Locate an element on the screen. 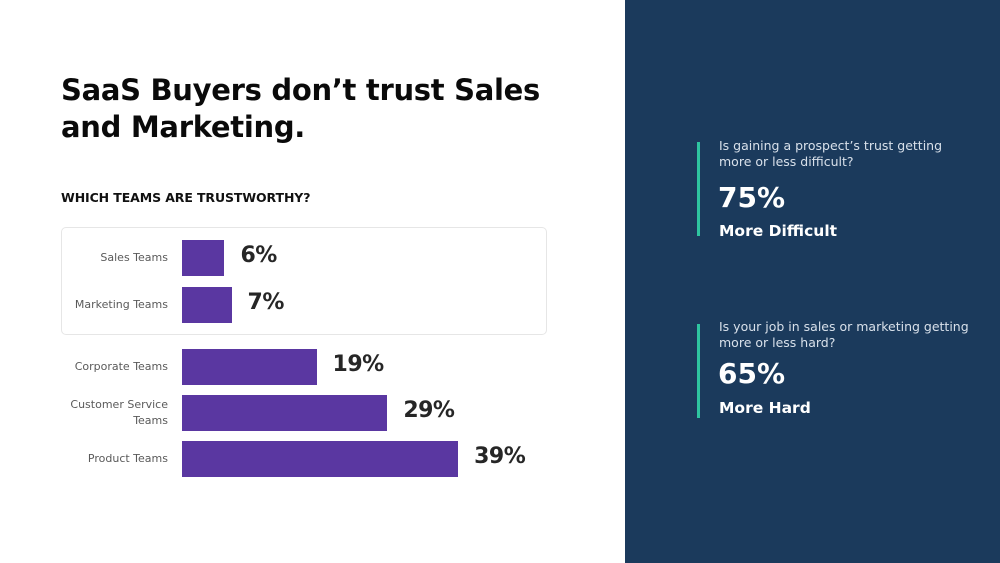 The height and width of the screenshot is (563, 1000). bar-corporate-teams is located at coordinates (249, 367).